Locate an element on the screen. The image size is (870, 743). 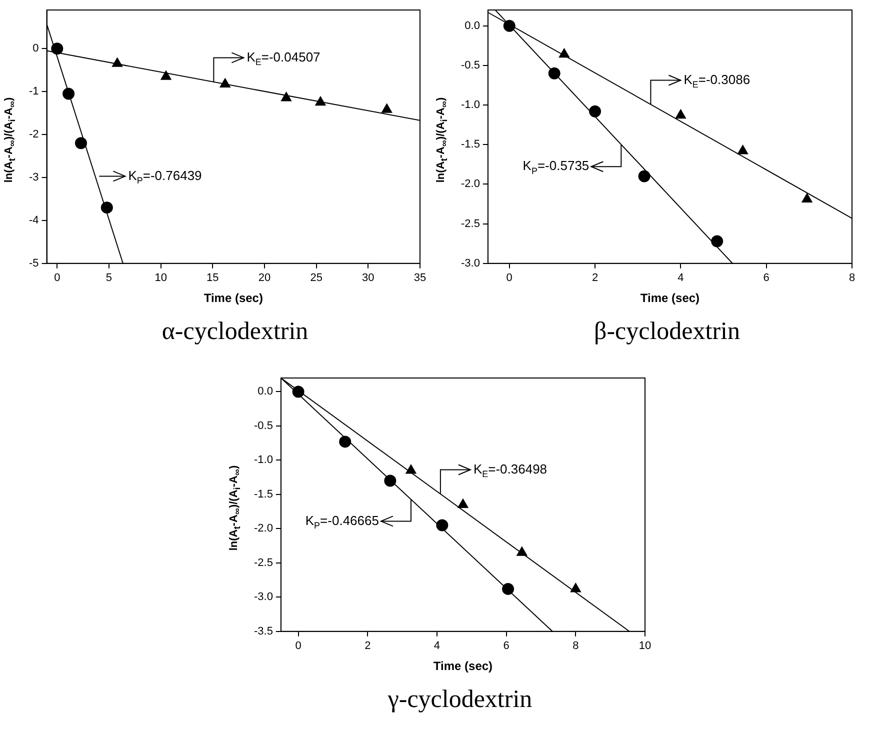
text: α-cyclodextrin is located at coordinates (235, 332).